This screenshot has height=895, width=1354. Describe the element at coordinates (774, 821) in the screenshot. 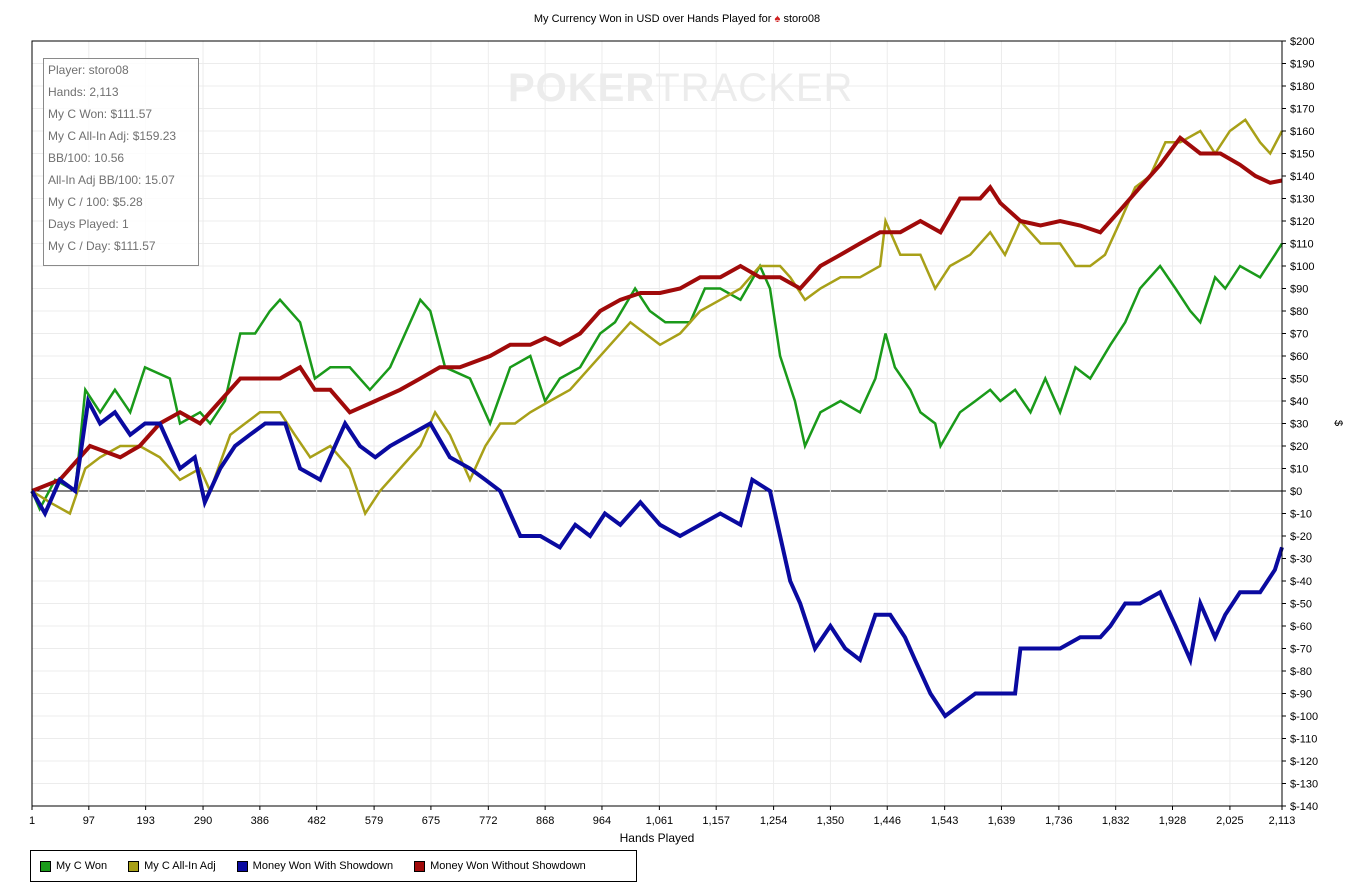

I see `x-tick-label: 1,254` at that location.